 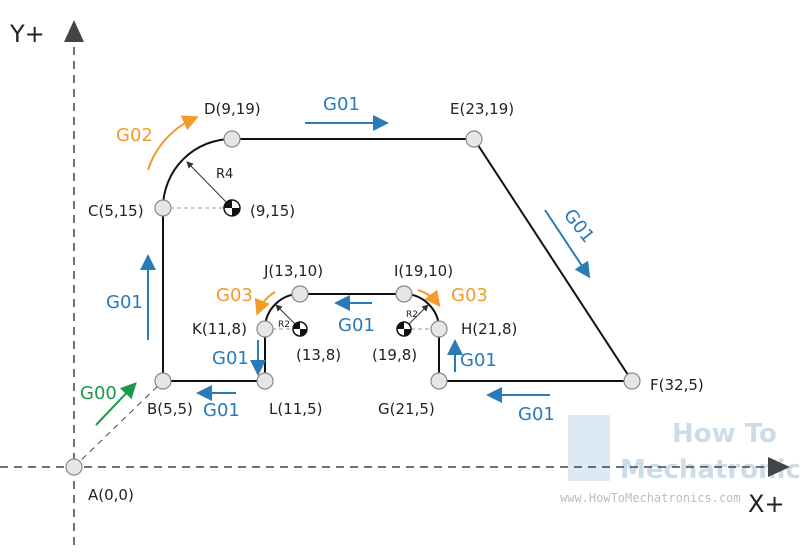 What do you see at coordinates (293, 271) in the screenshot?
I see `point-label: J(13,10)` at bounding box center [293, 271].